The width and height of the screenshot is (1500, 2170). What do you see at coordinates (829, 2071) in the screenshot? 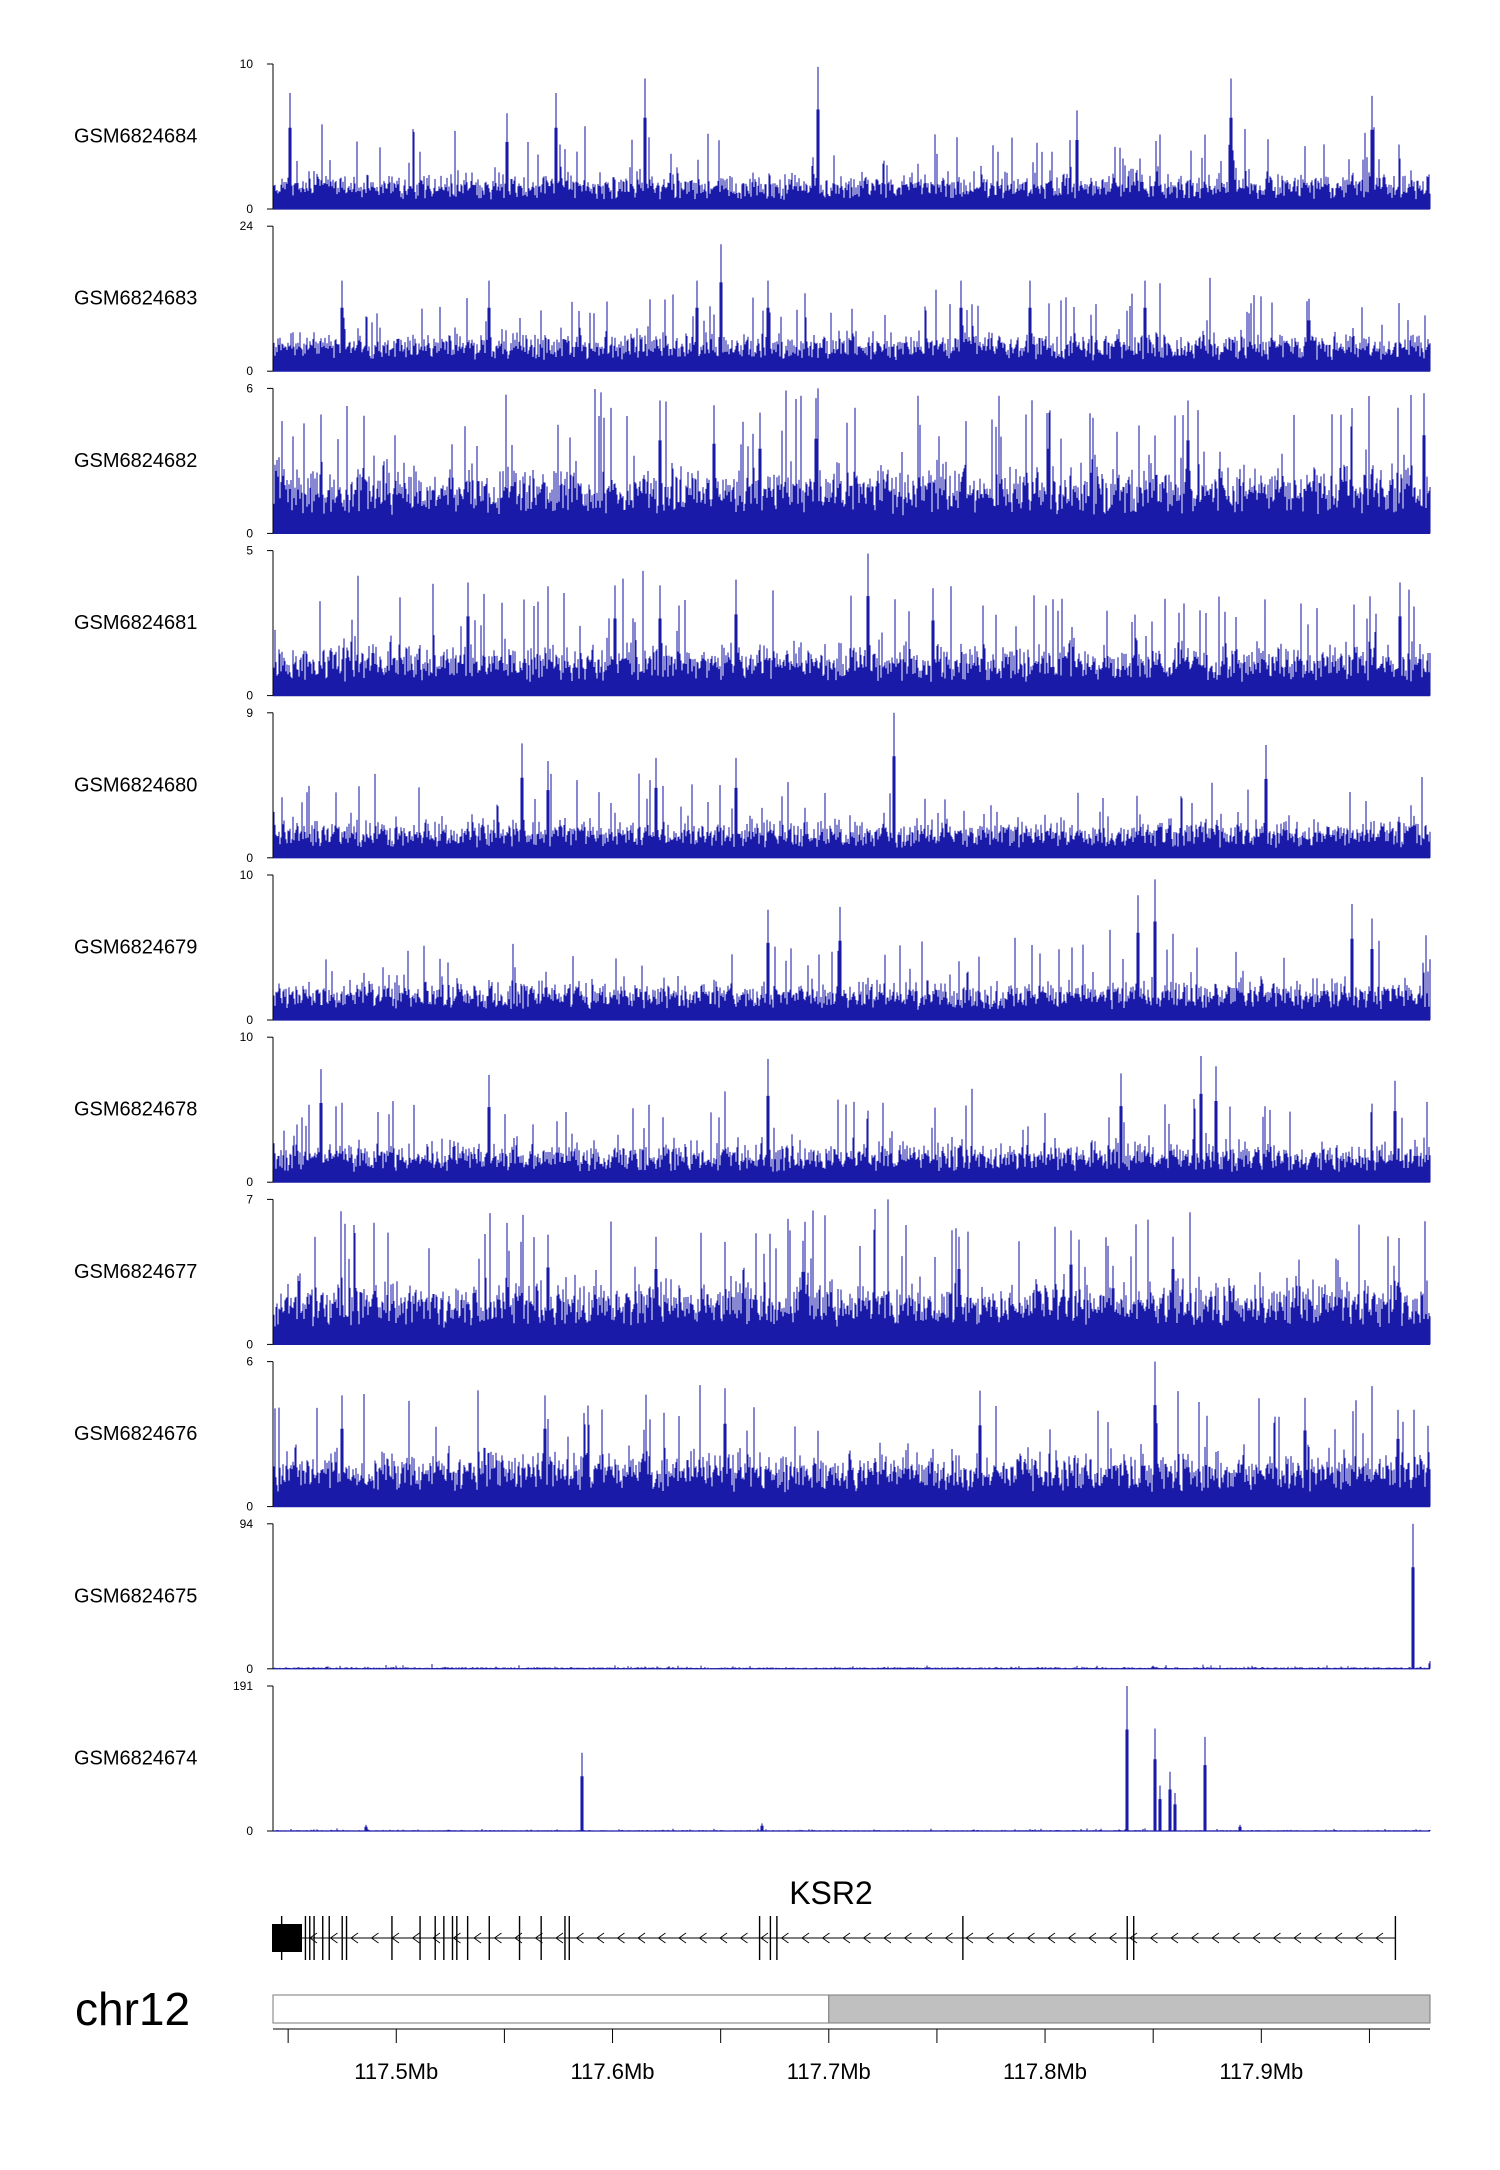
I see `x-axis-tick-label: 117.7Mb` at bounding box center [829, 2071].